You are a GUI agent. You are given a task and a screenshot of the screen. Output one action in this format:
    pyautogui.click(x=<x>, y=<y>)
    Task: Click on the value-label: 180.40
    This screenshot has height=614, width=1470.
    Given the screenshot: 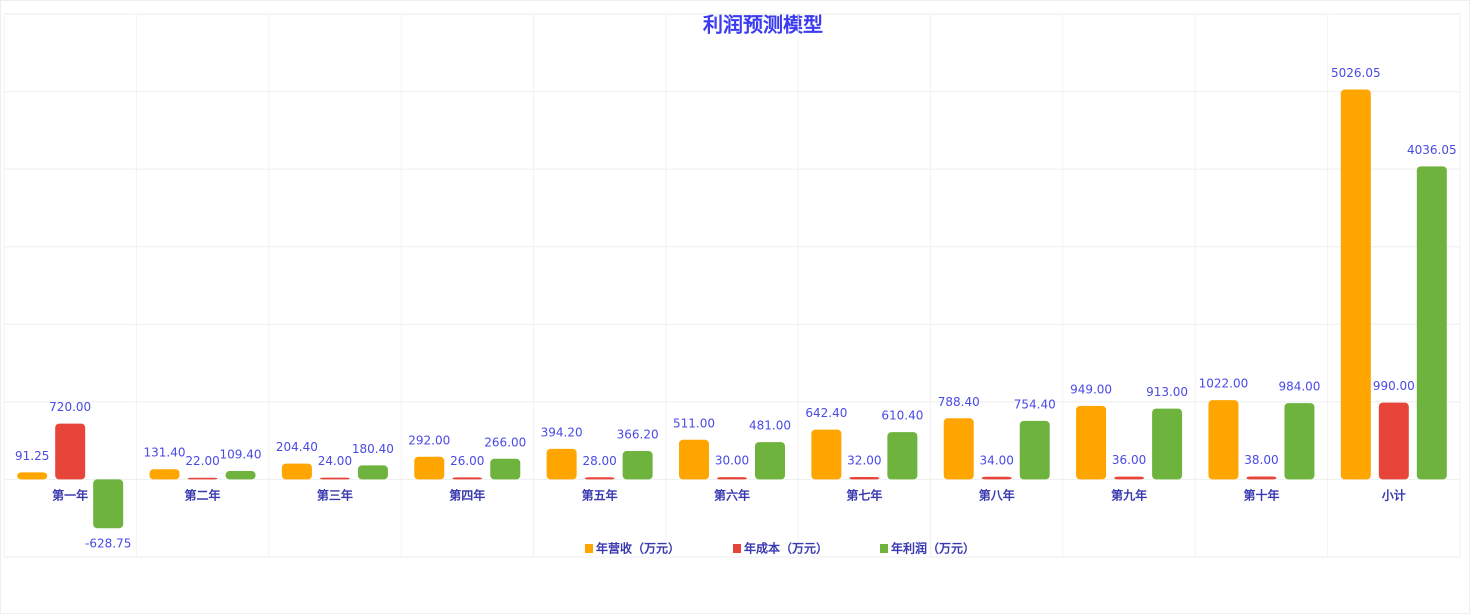 What is the action you would take?
    pyautogui.click(x=373, y=449)
    